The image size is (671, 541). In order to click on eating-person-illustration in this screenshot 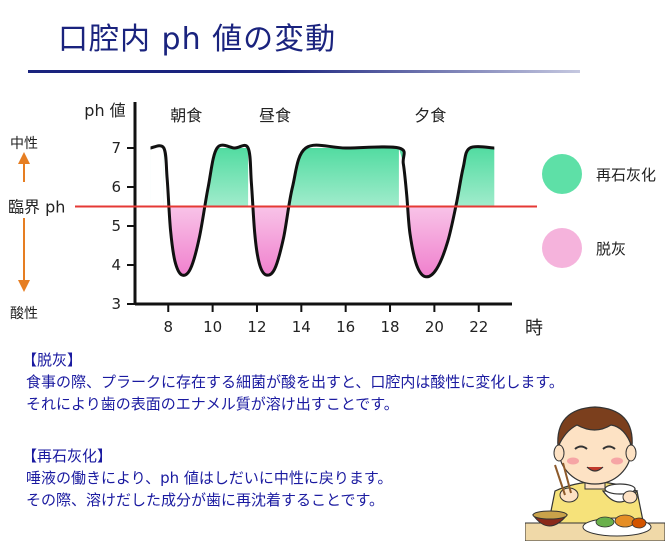, I will do `click(595, 473)`.